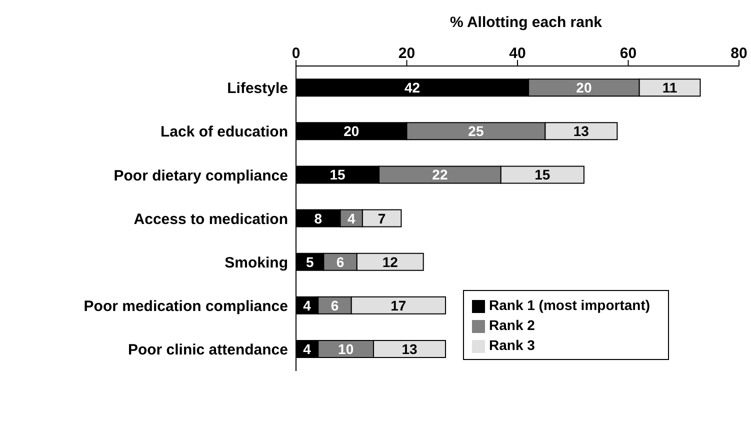 This screenshot has width=751, height=445. Describe the element at coordinates (412, 88) in the screenshot. I see `data-label: 42` at that location.